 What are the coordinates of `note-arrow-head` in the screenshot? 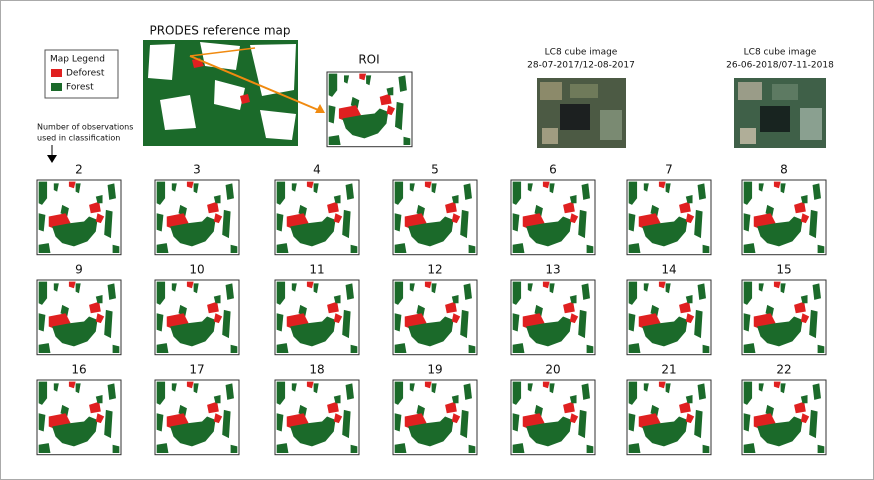 It's located at (52, 159).